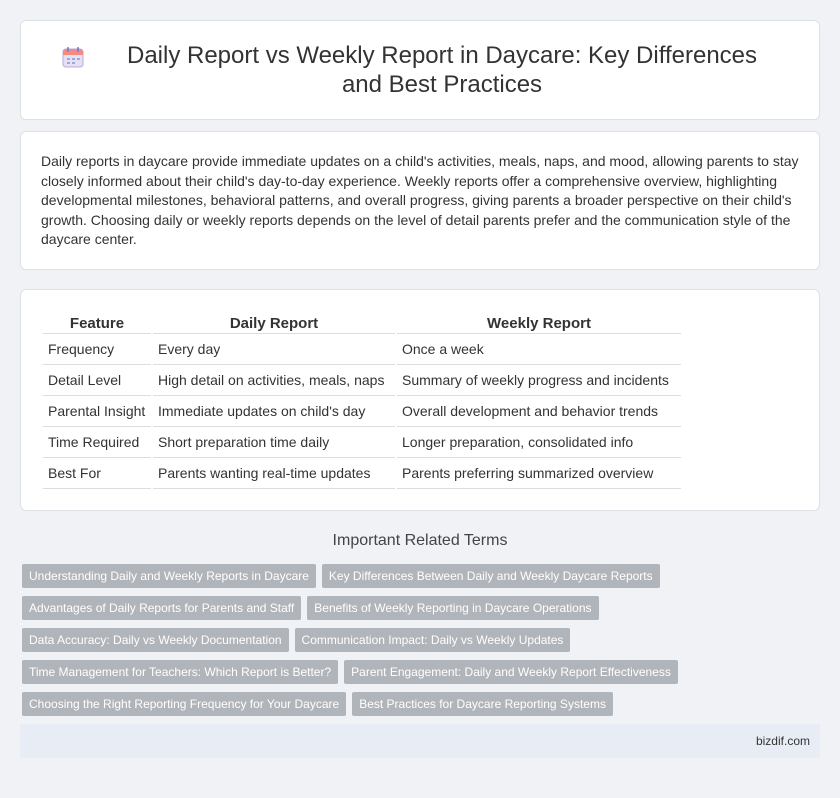 The width and height of the screenshot is (840, 798). Describe the element at coordinates (539, 442) in the screenshot. I see `table-cell: Longer preparation, consolidated info` at that location.